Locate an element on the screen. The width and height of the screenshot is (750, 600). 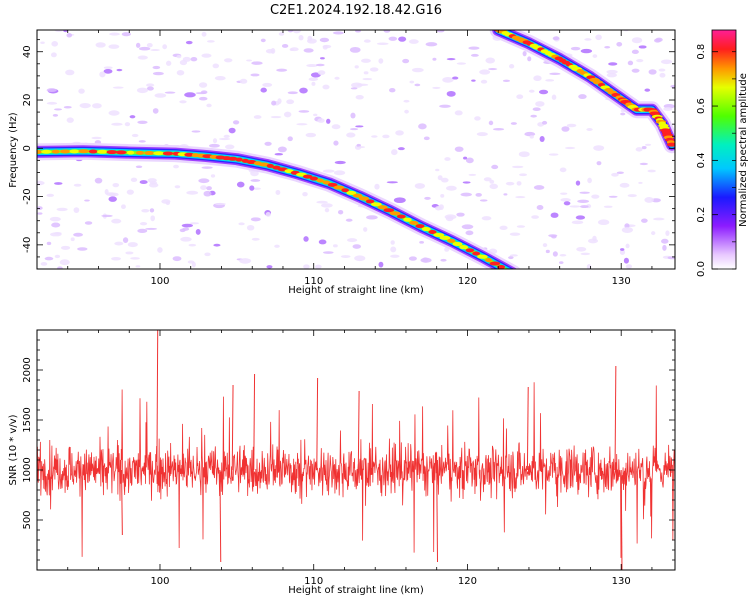
colorbar-gradient is located at coordinates (724, 149).